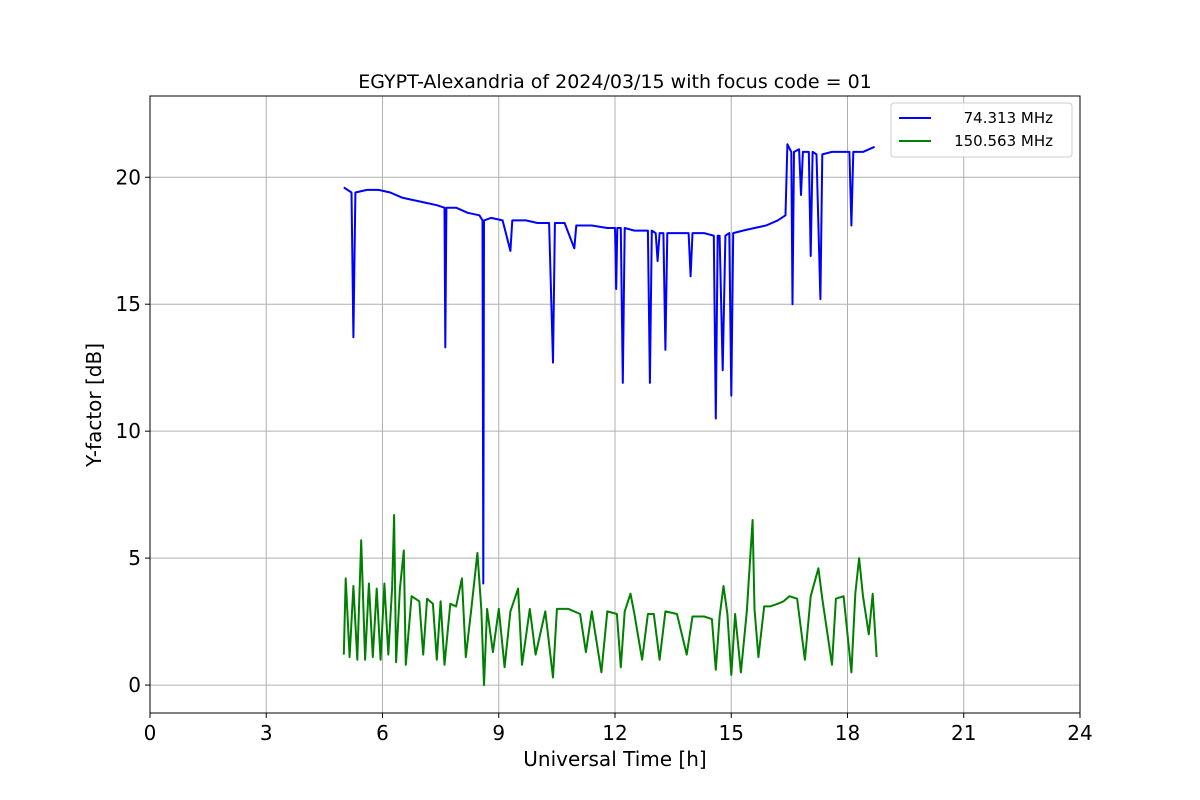 The image size is (1200, 800). What do you see at coordinates (847, 733) in the screenshot?
I see `x-tick-label: 18` at bounding box center [847, 733].